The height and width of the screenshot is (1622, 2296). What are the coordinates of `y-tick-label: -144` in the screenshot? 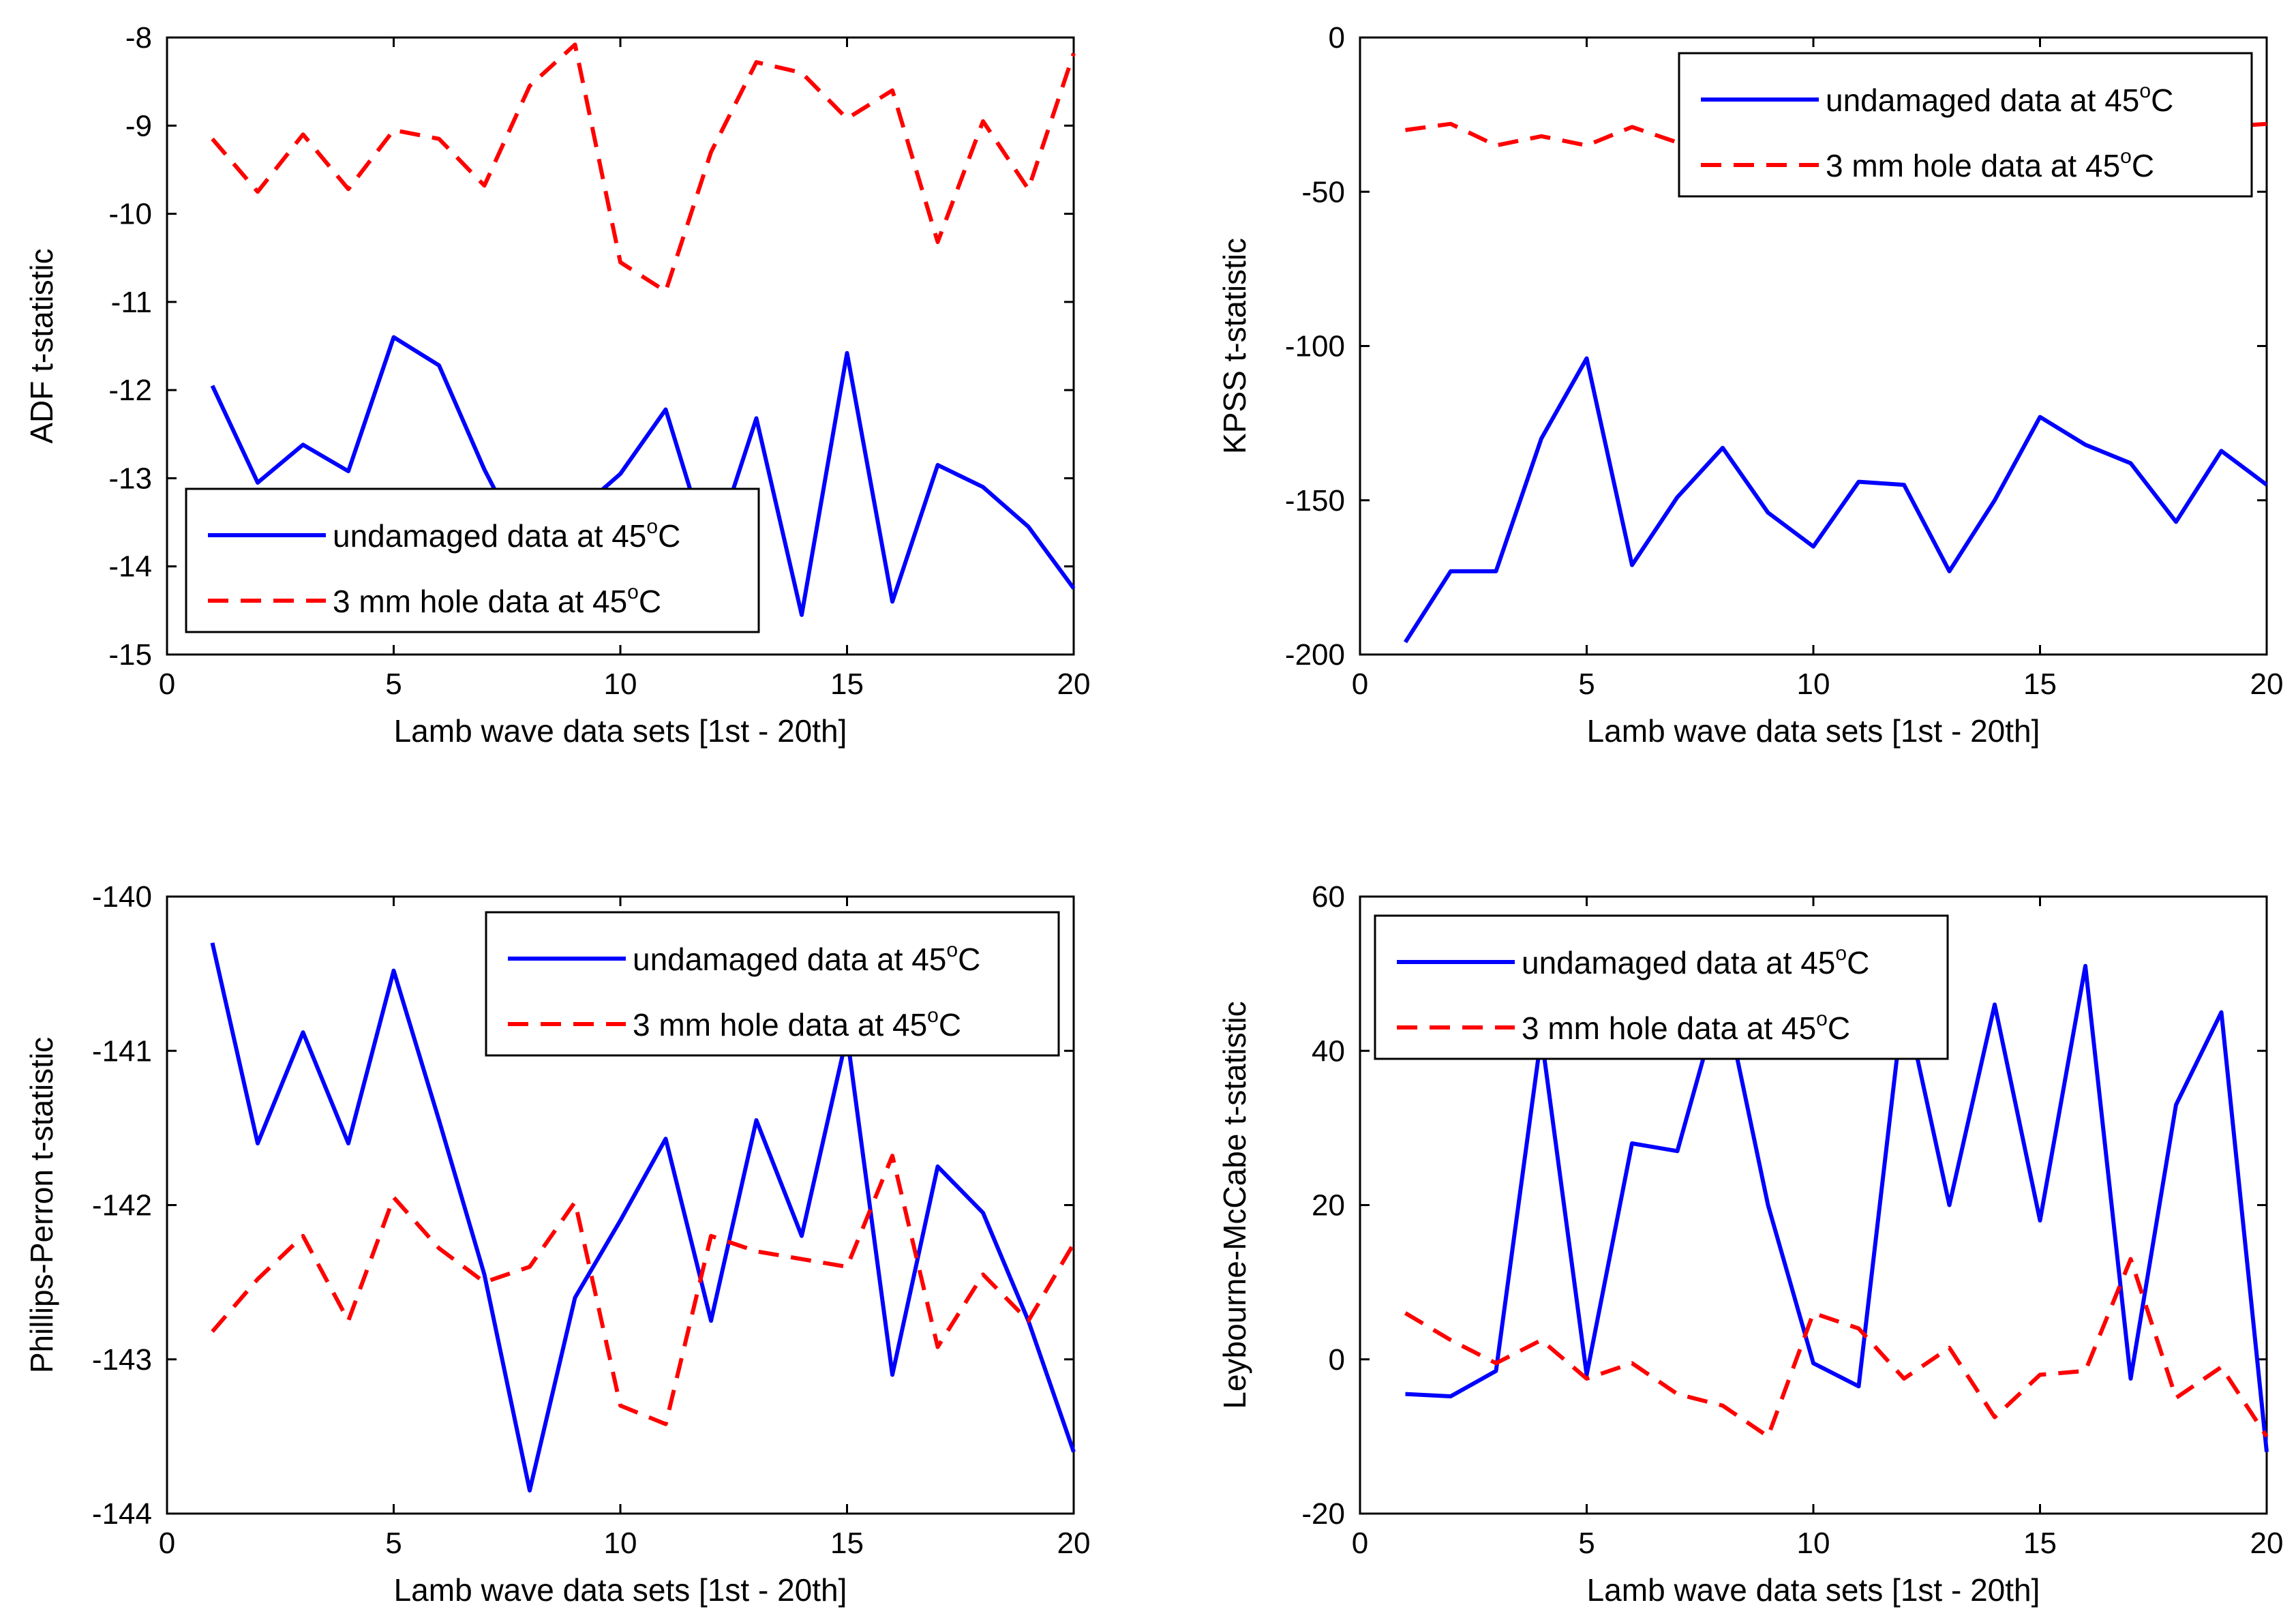 It's located at (122, 1514).